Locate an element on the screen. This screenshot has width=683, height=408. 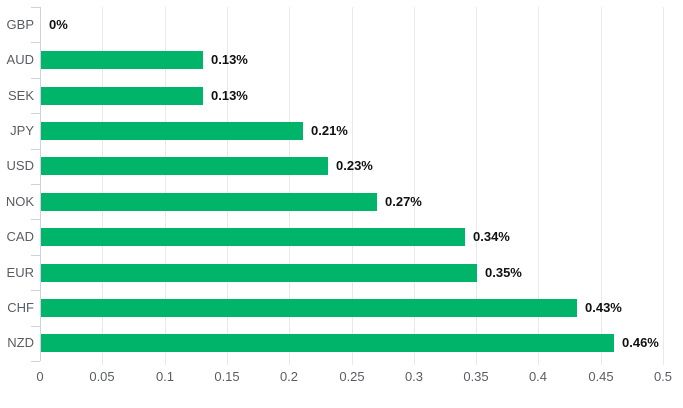
bar-aud is located at coordinates (122, 60).